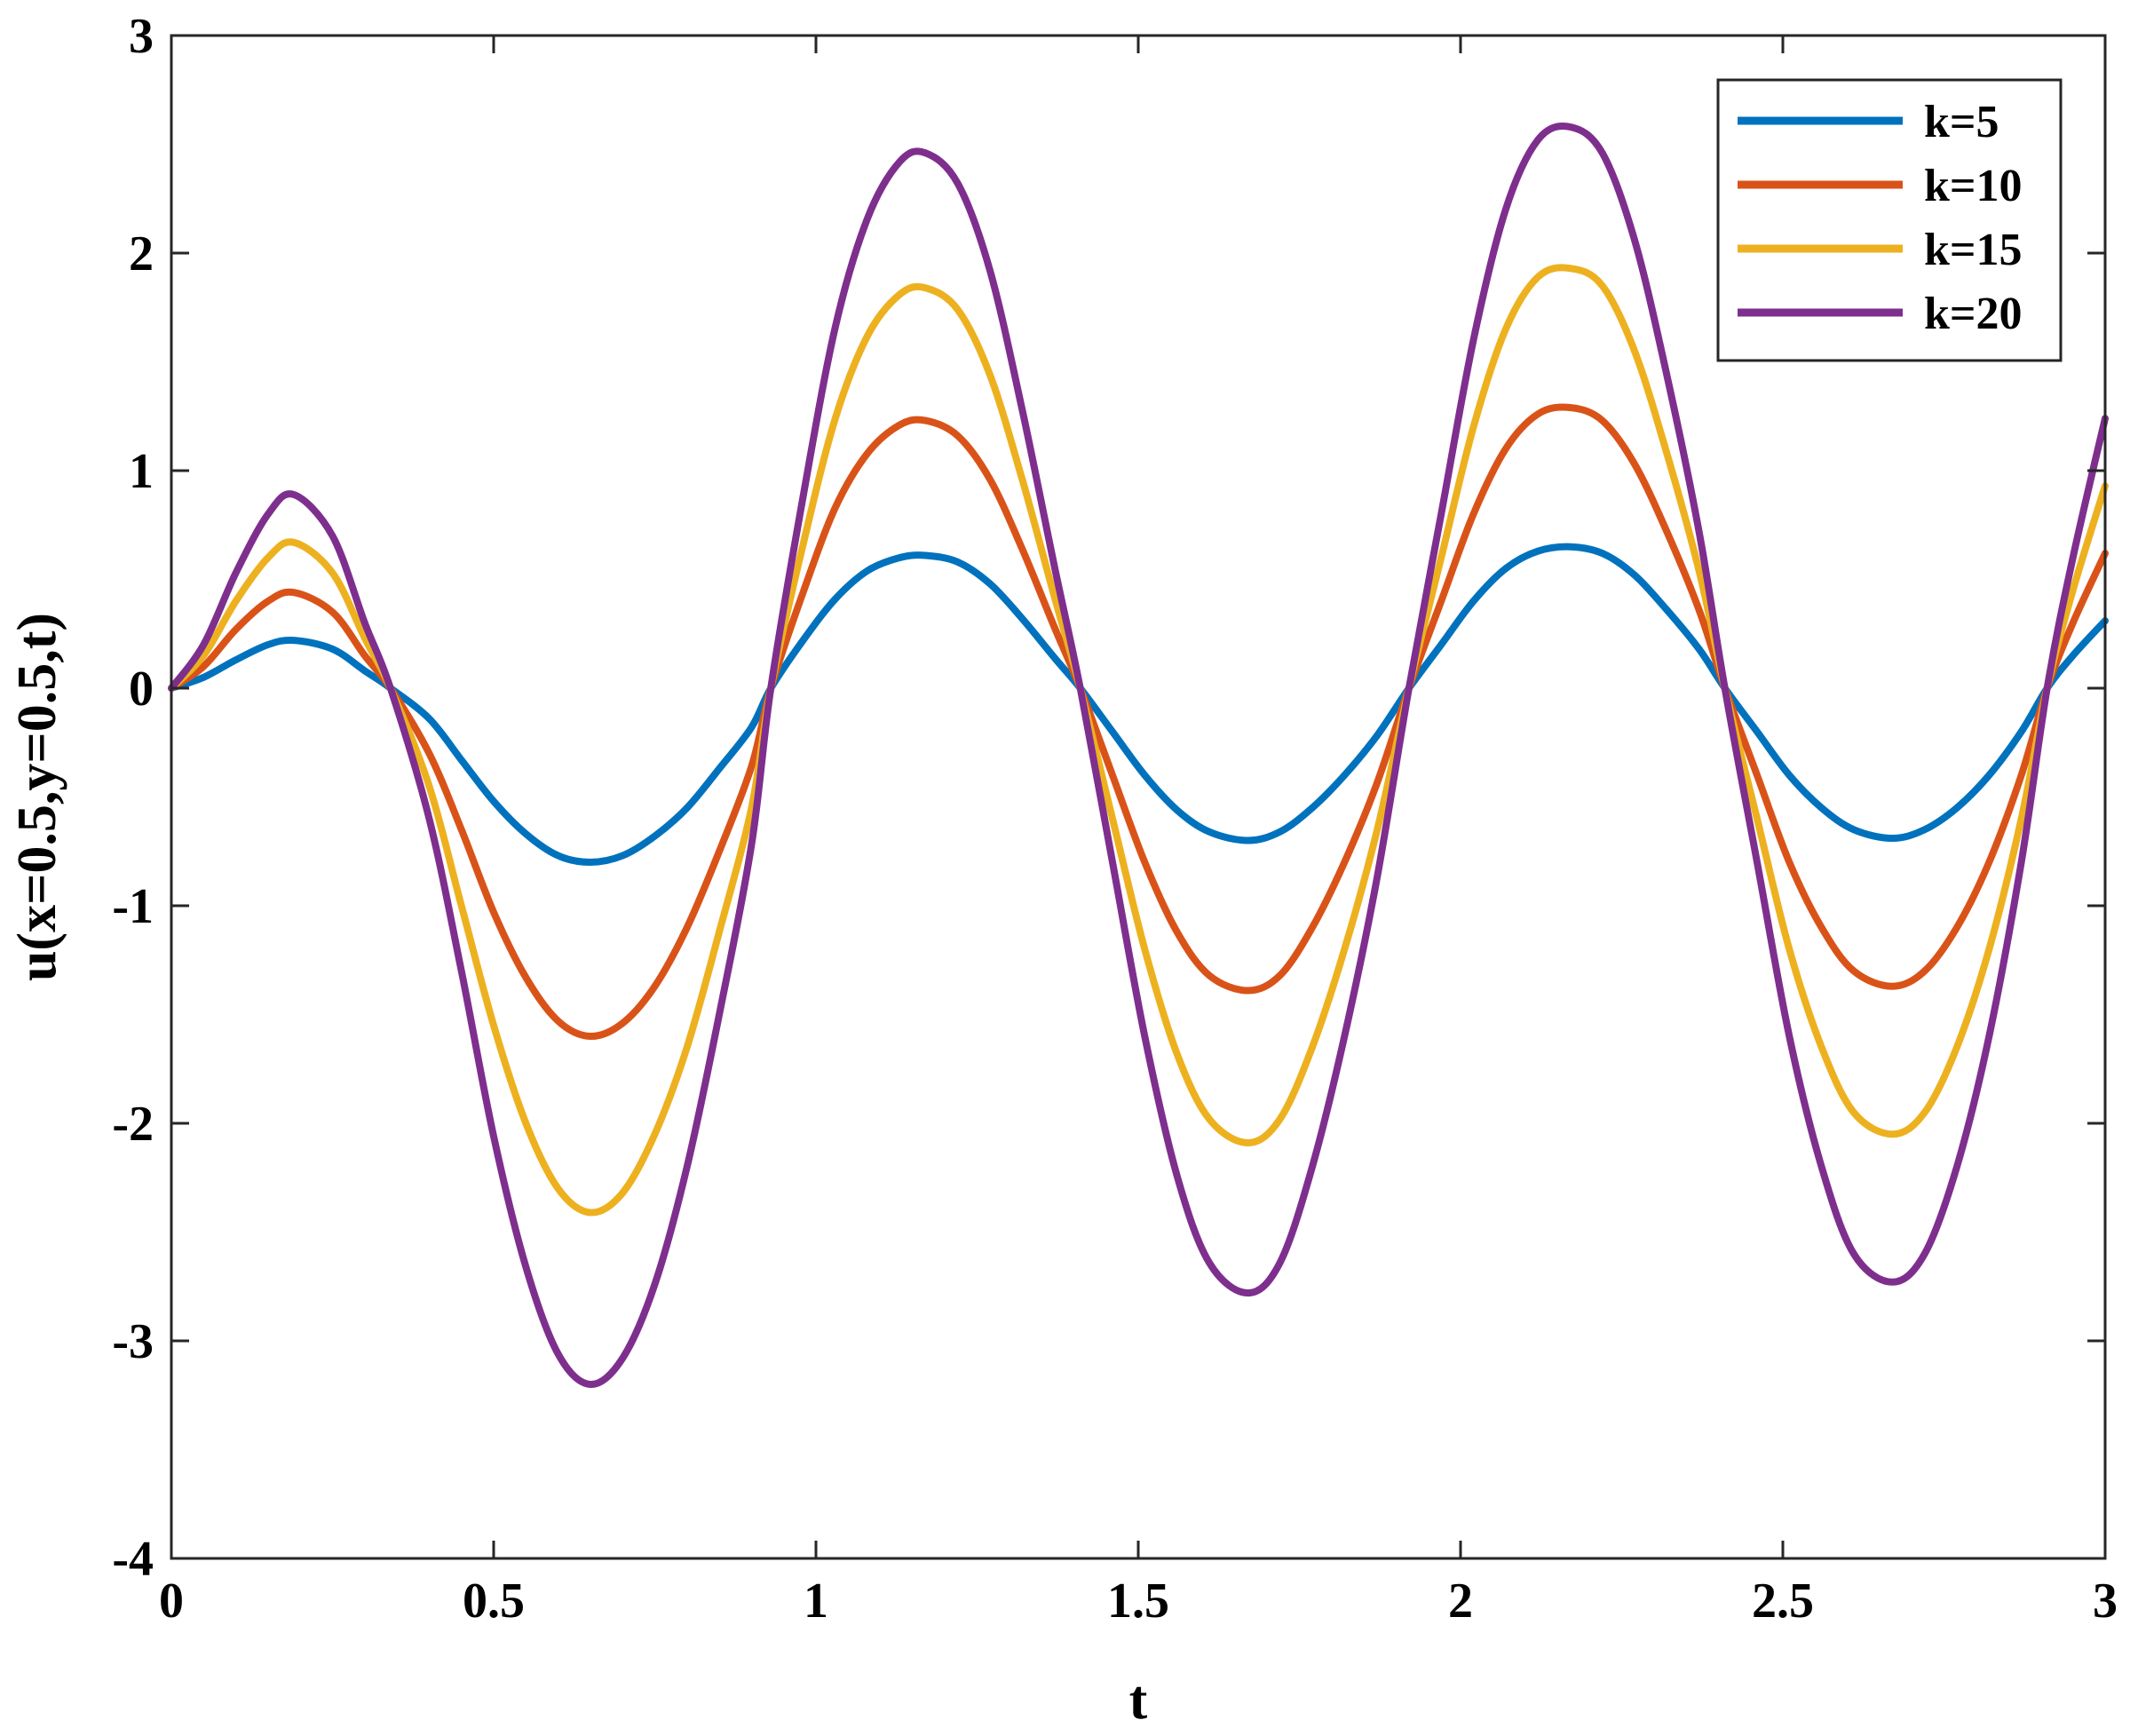 This screenshot has height=1736, width=2130. What do you see at coordinates (1974, 250) in the screenshot?
I see `legend-label: k=15` at bounding box center [1974, 250].